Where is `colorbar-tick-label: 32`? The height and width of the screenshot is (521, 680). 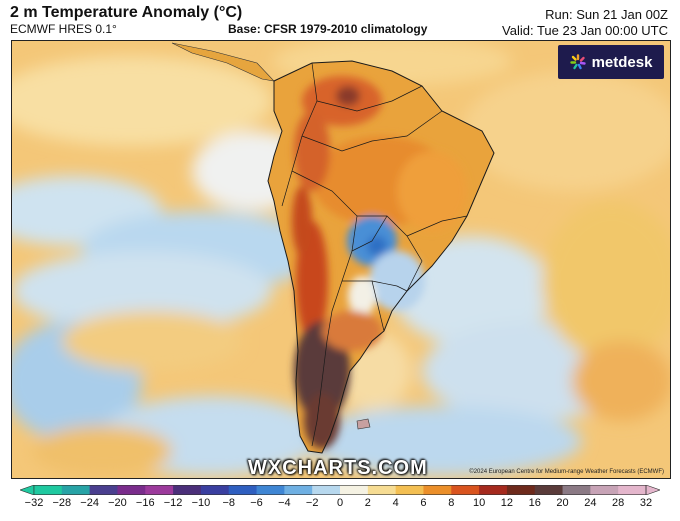 colorbar-tick-label: 32 is located at coordinates (646, 503).